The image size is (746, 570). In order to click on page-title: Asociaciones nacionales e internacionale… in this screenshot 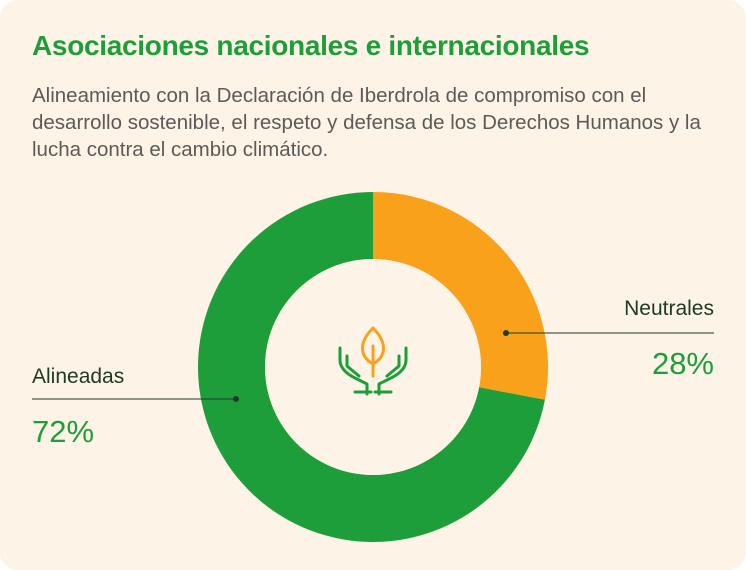, I will do `click(311, 45)`.